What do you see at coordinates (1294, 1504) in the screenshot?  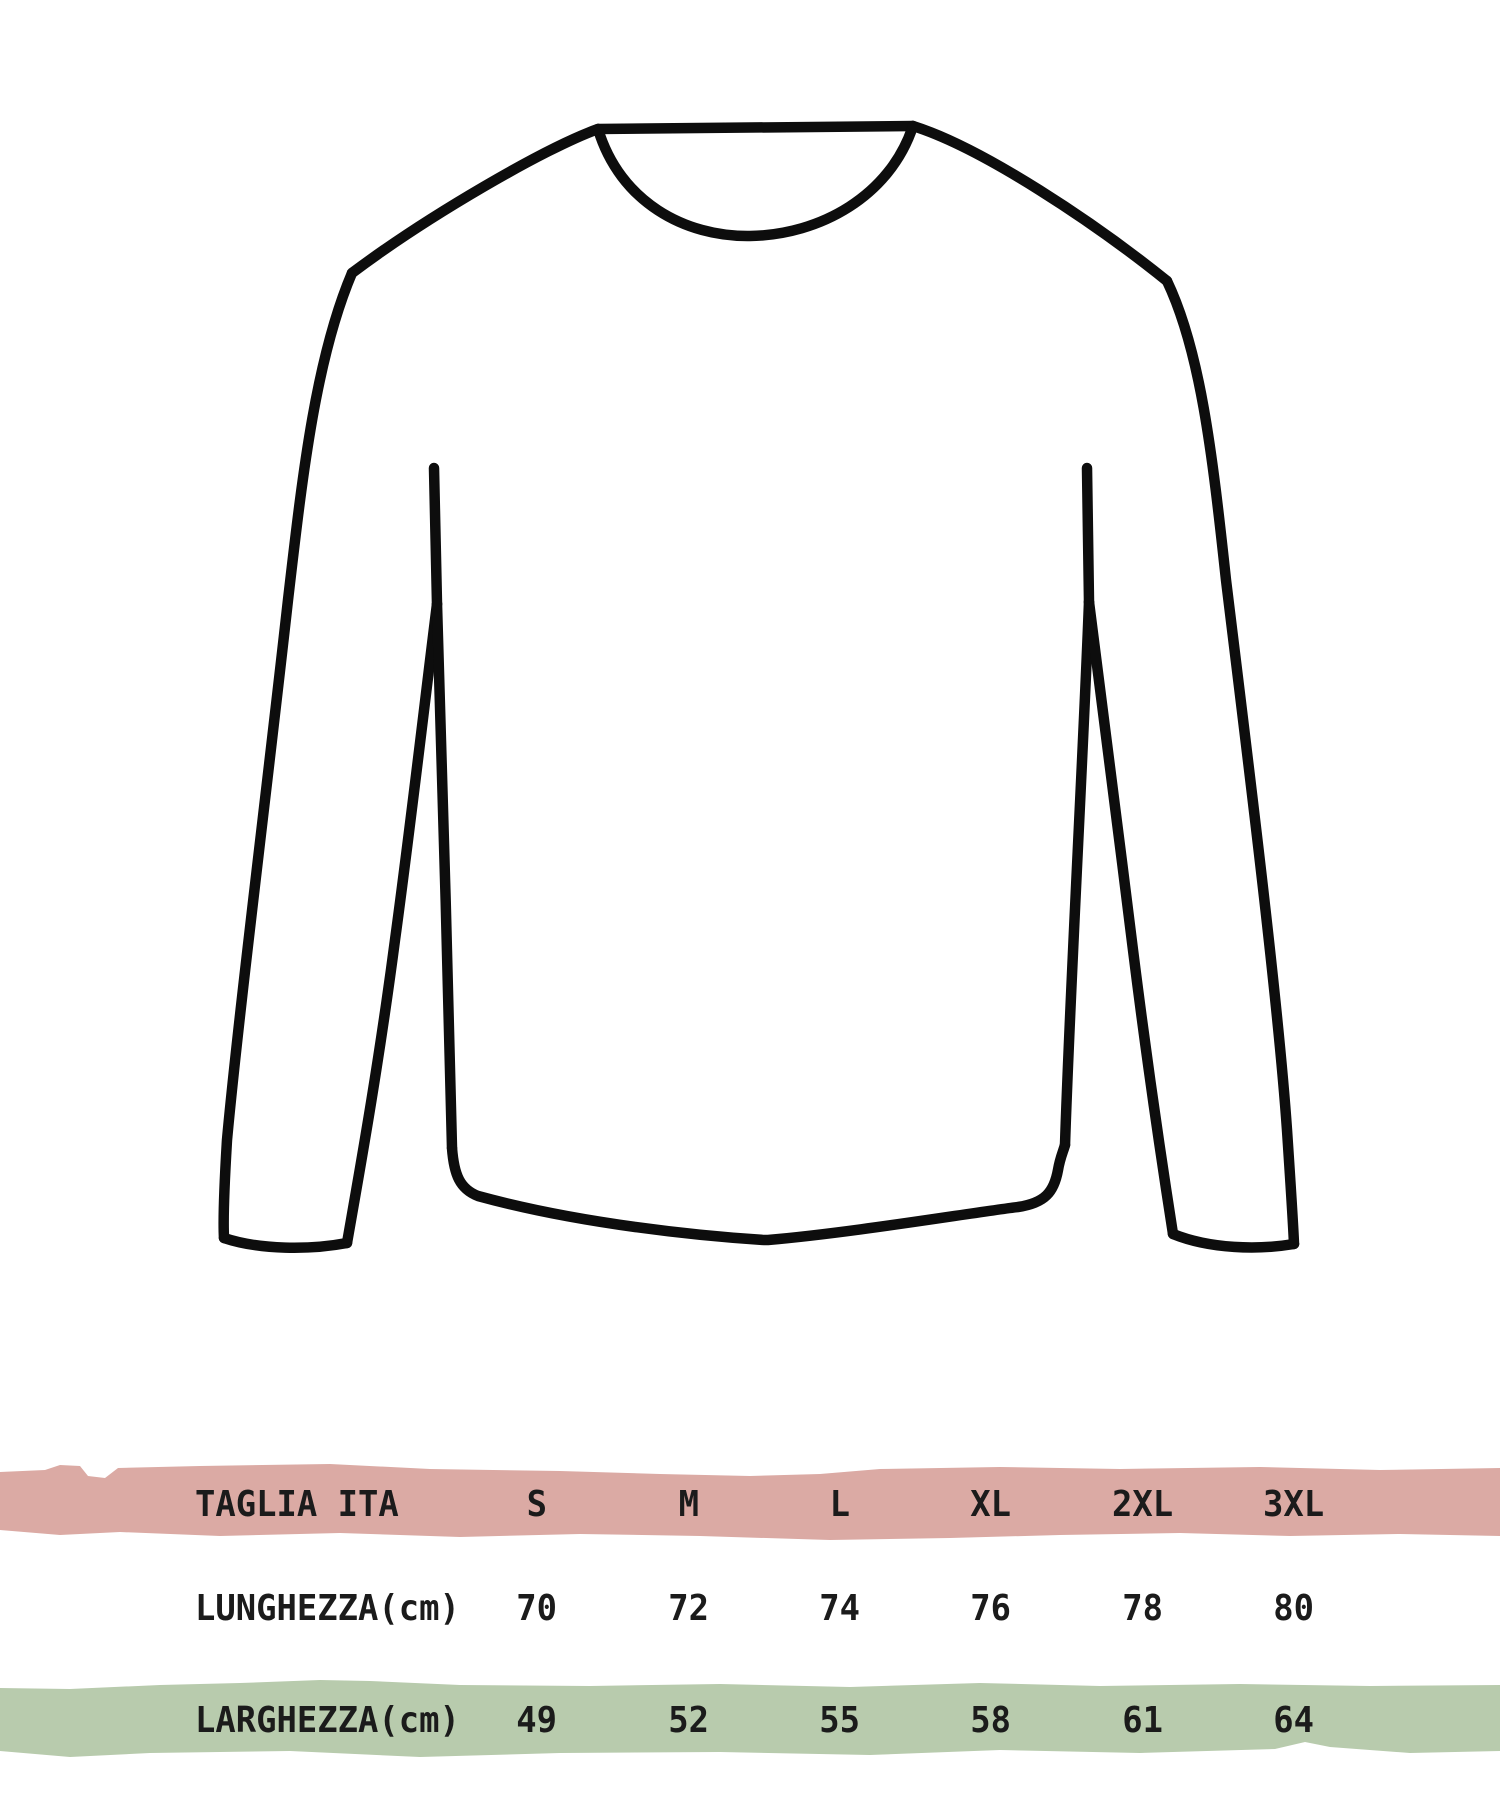 I see `size-cell-3xl: 3XL` at bounding box center [1294, 1504].